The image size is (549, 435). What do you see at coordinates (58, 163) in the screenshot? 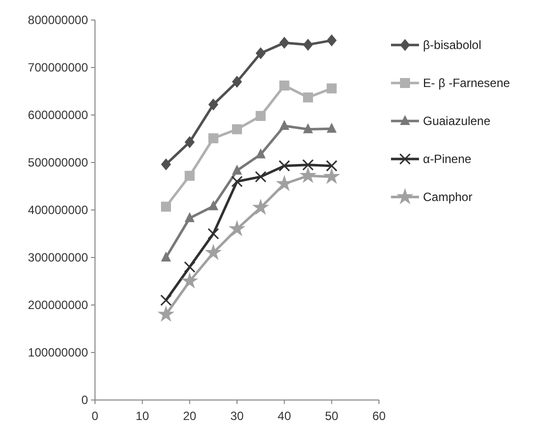
I see `y-tick-label: 500000000` at bounding box center [58, 163].